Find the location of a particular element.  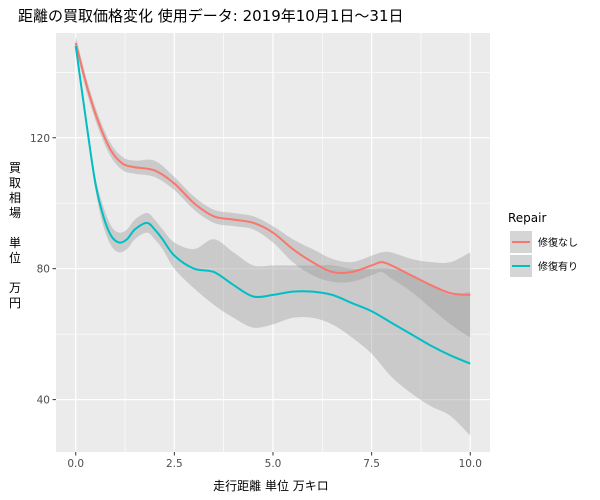

x-tick-label: 5.0 is located at coordinates (273, 464).